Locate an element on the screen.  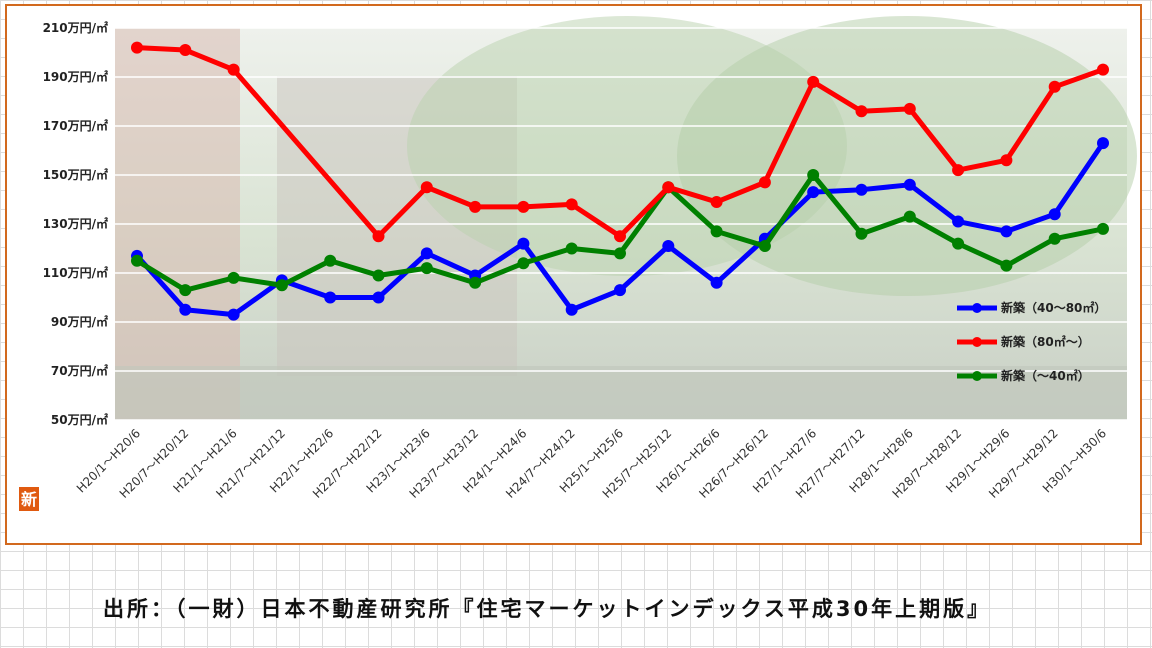
legend-label: 新築（～40㎡） is located at coordinates (1045, 375).